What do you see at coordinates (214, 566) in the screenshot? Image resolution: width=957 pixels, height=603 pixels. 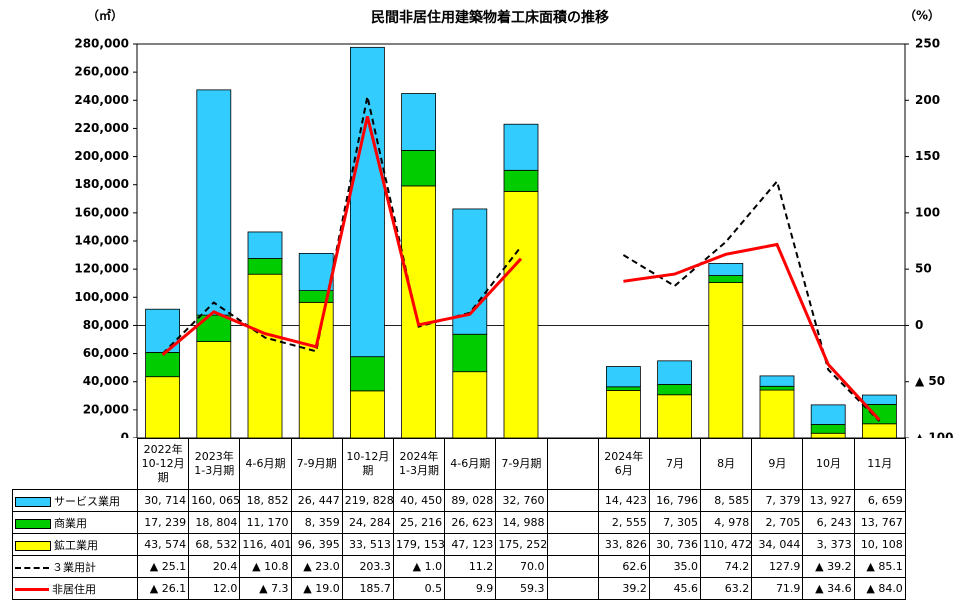 I see `data-cell: 20.4` at bounding box center [214, 566].